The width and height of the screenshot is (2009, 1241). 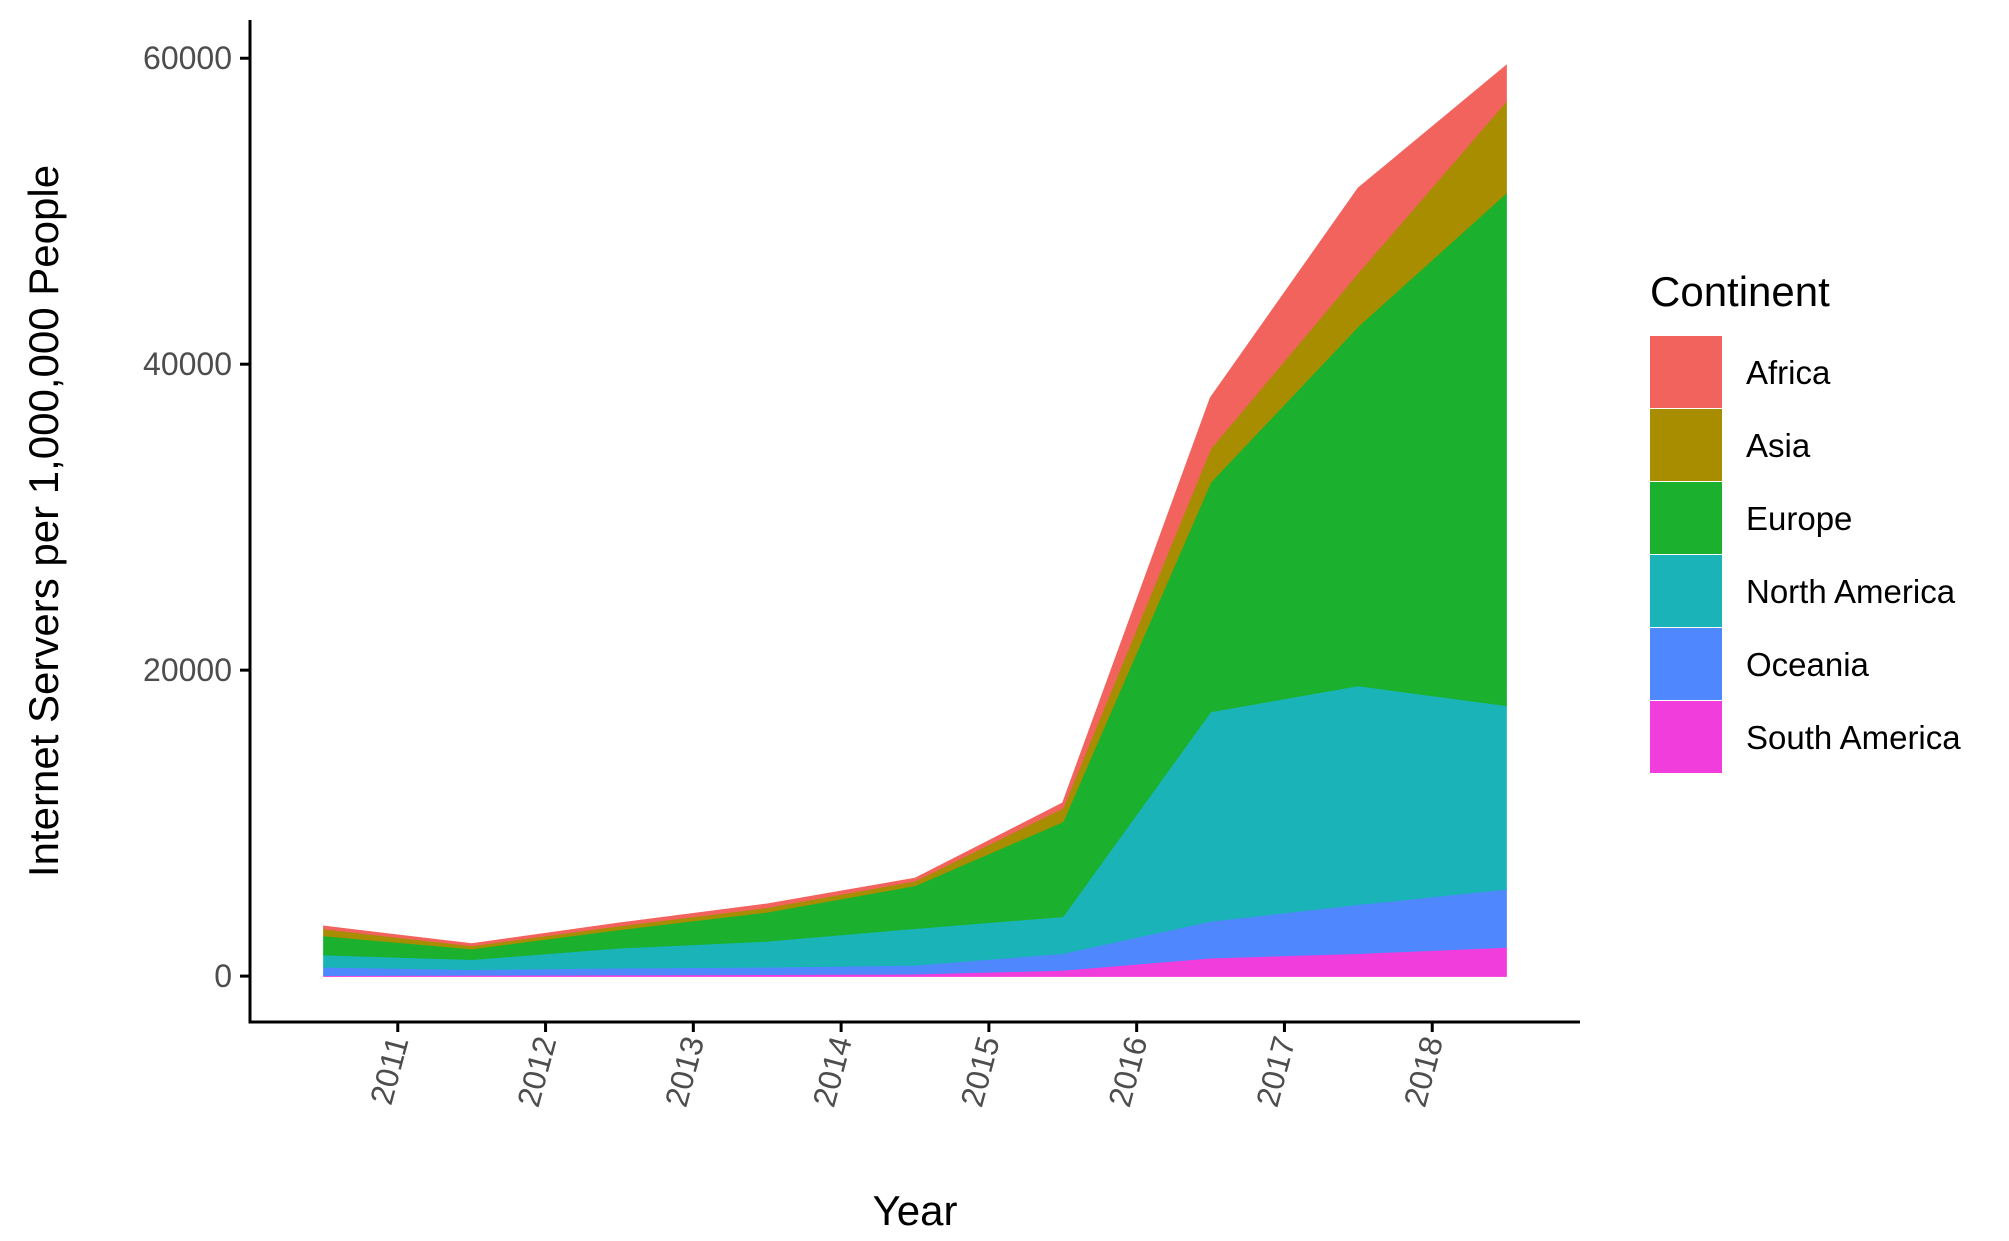 I want to click on x-ticks-group: 2011 2012 2013 2014 2015 2016 2017 2018, so click(x=906, y=1066).